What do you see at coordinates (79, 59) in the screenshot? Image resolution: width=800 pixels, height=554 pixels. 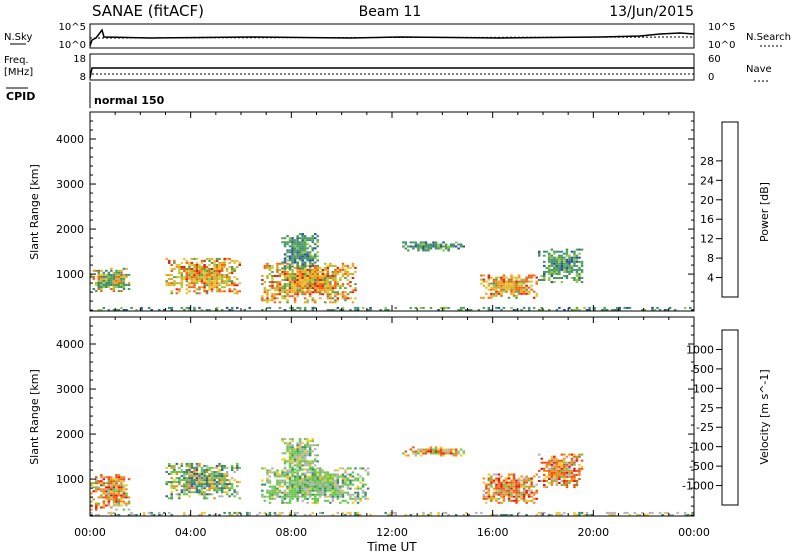 I see `freq-axis-top: 18` at bounding box center [79, 59].